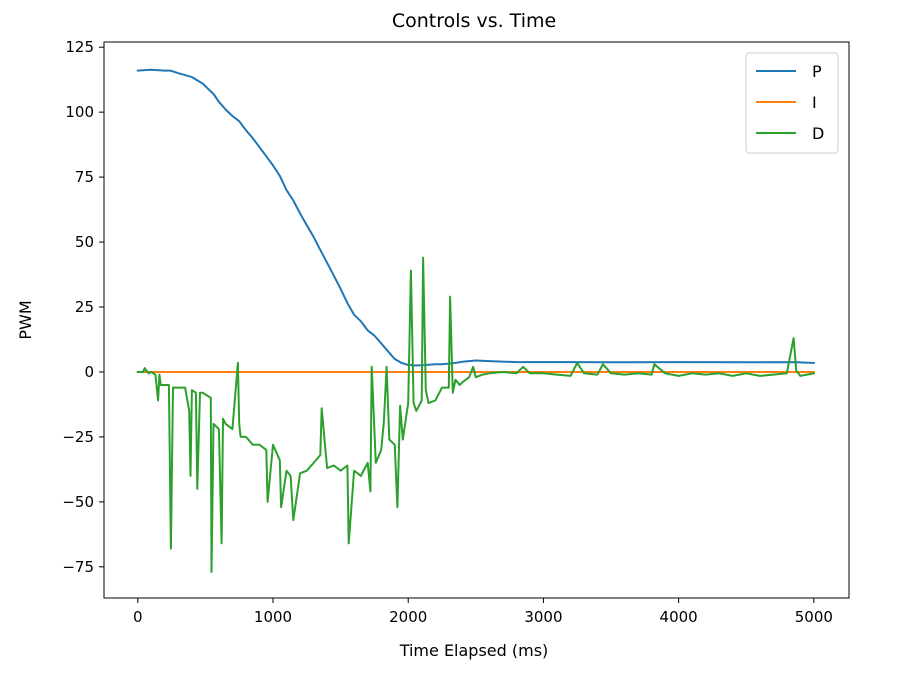 The width and height of the screenshot is (904, 682). What do you see at coordinates (25, 319) in the screenshot?
I see `y-axis-label: PWM` at bounding box center [25, 319].